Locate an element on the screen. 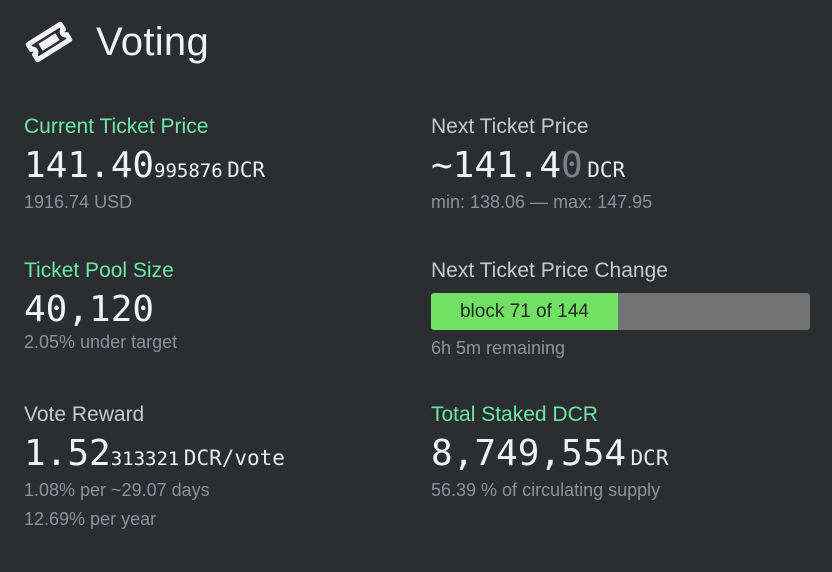  total-staked-circulating: 56.39 % of circulating supply is located at coordinates (546, 490).